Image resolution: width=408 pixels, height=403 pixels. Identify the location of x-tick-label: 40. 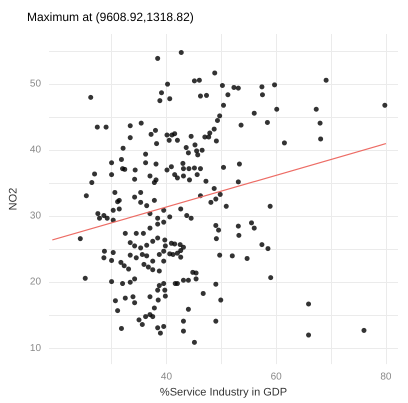
(166, 377).